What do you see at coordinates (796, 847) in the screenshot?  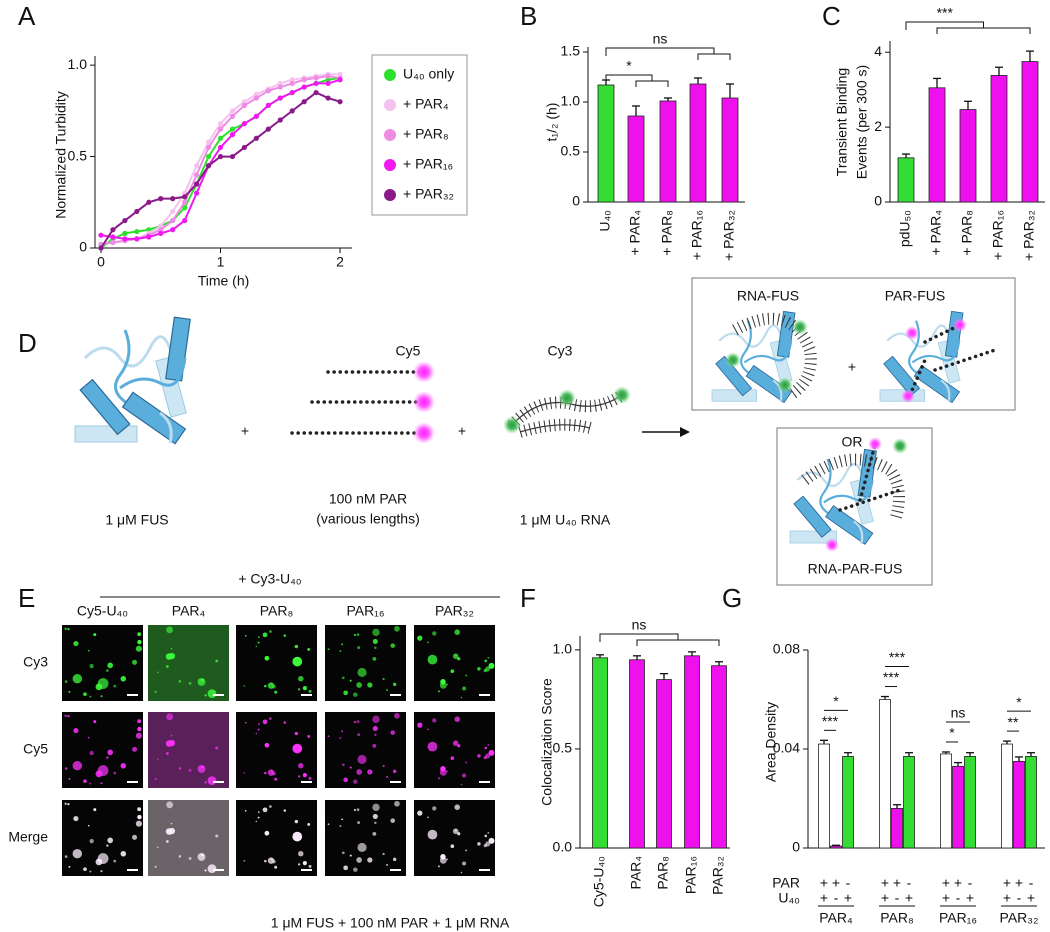 I see `y-tick-label: 0` at bounding box center [796, 847].